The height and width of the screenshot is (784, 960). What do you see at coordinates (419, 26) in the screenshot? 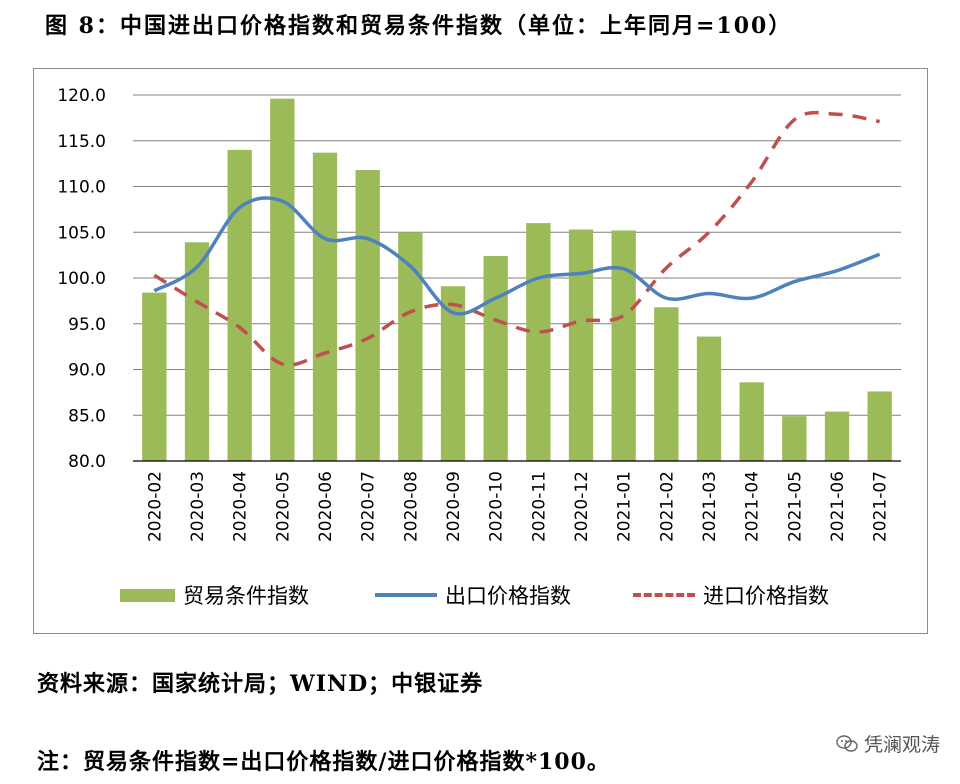
I see `figure-title: 图 8：中国进出口价格指数和贸易条件指数（单位：上年同月=100）` at bounding box center [419, 26].